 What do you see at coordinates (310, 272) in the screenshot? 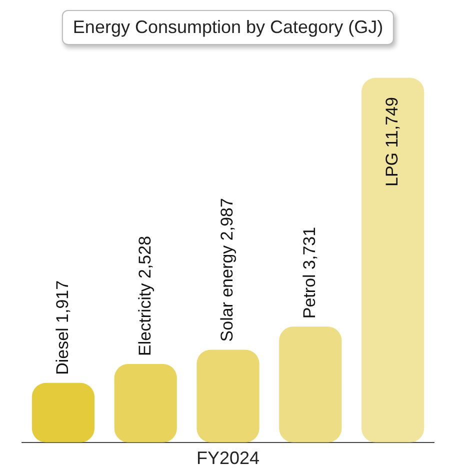
I see `data-label: Petrol 3,731` at bounding box center [310, 272].